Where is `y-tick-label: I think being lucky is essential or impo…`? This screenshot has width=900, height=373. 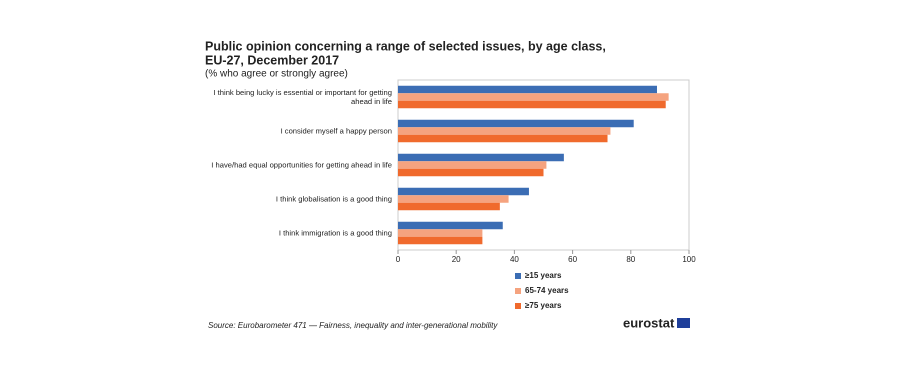 y-tick-label: I think being lucky is essential or impo… is located at coordinates (302, 97).